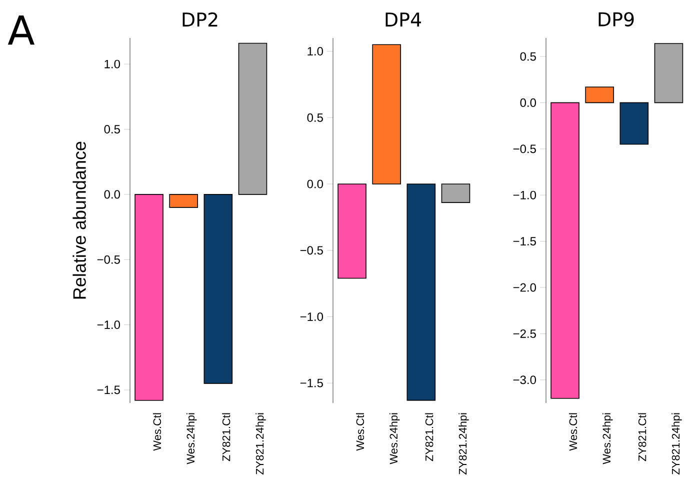 This screenshot has width=686, height=501. What do you see at coordinates (524, 333) in the screenshot?
I see `y-tick-label: −2.5` at bounding box center [524, 333].